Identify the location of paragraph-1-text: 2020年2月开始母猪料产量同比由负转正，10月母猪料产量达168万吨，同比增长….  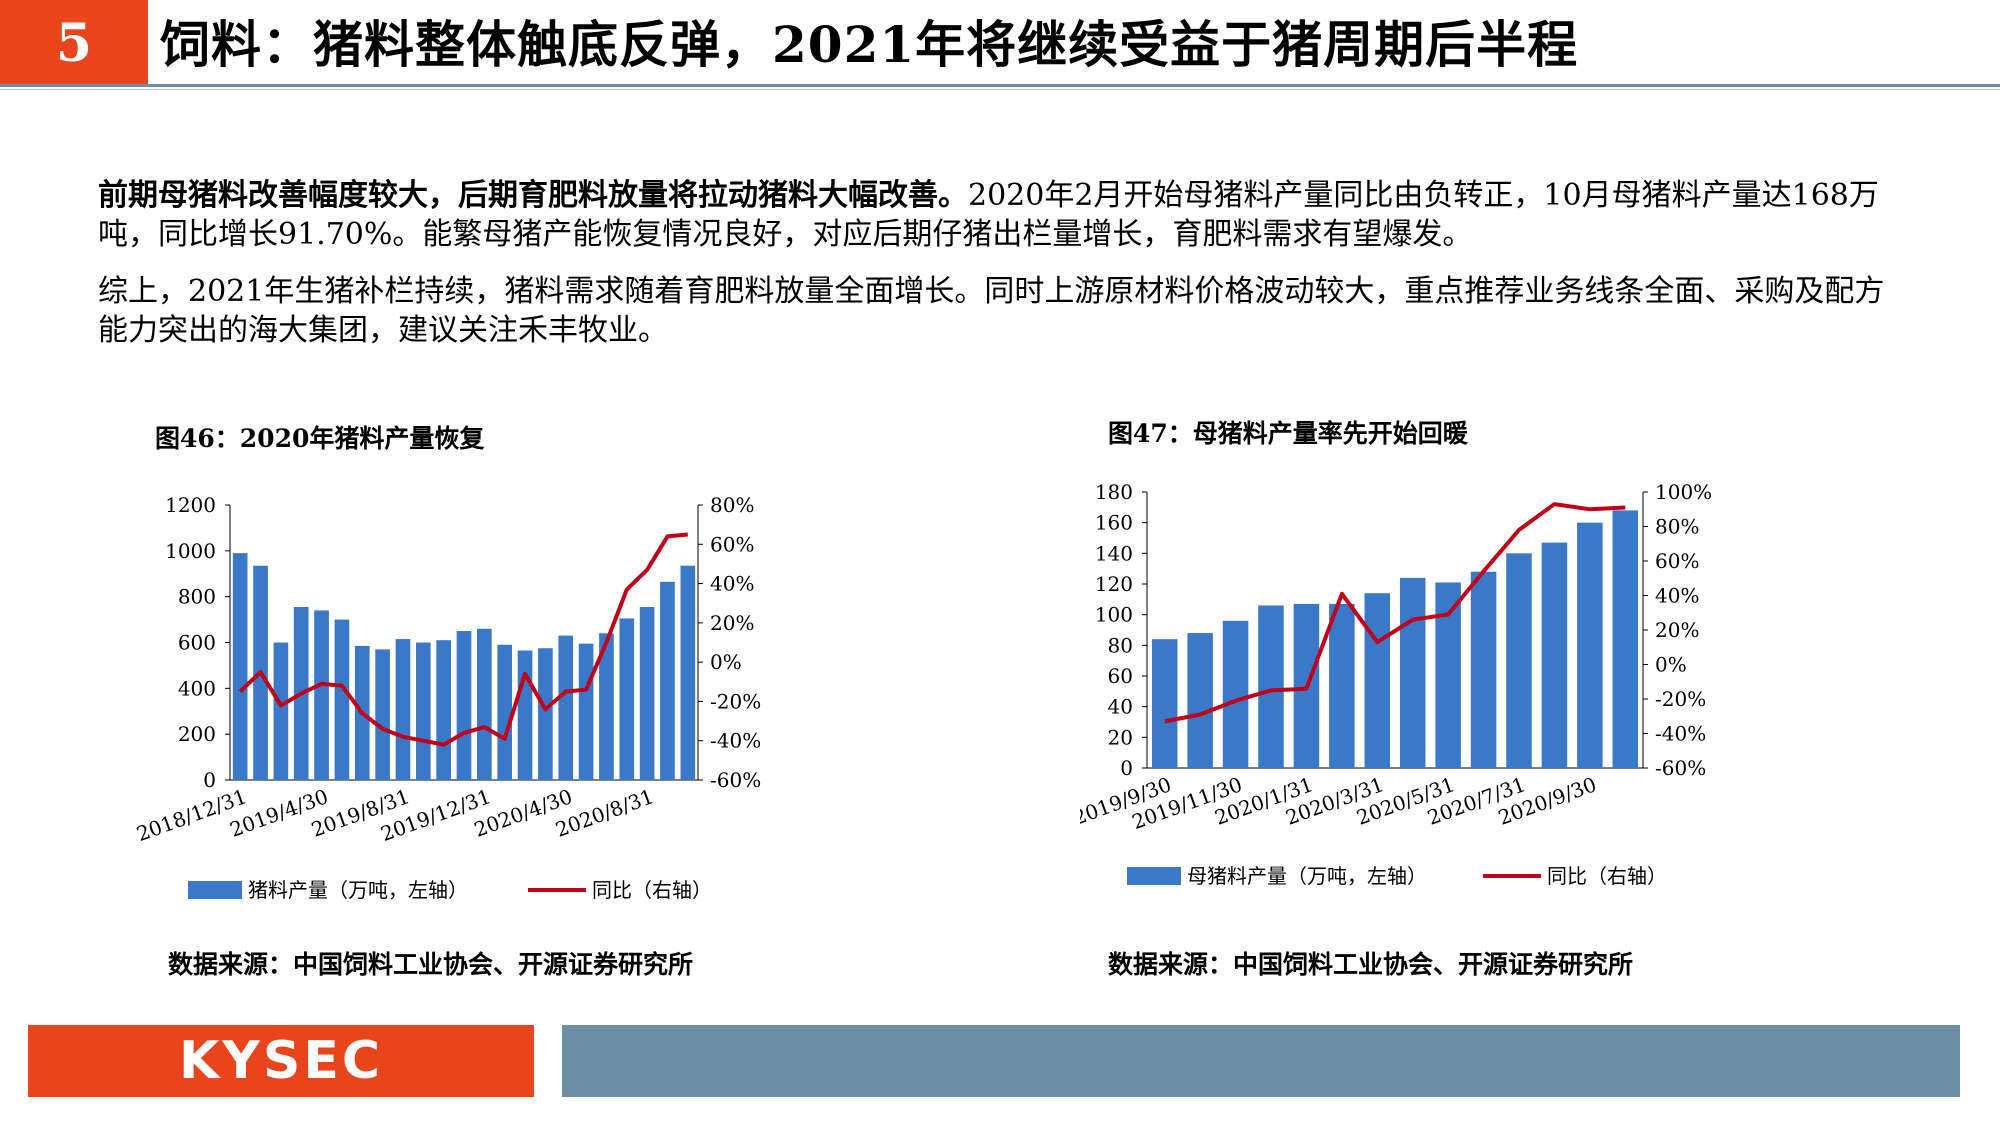
(988, 215).